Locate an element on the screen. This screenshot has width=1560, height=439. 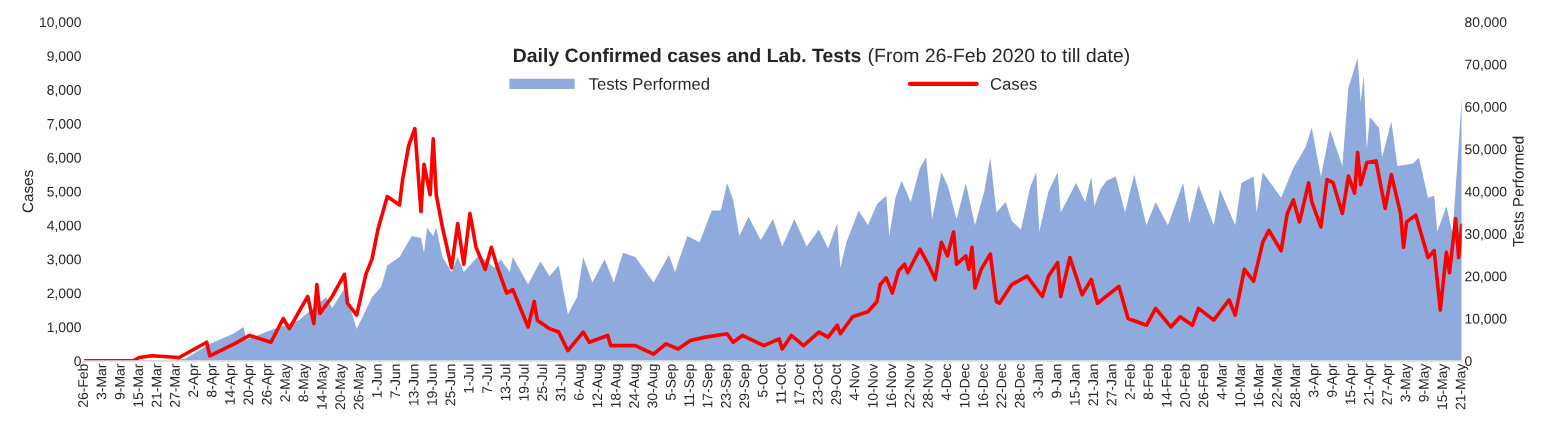
x-tick-label: 11-Sep is located at coordinates (690, 385).